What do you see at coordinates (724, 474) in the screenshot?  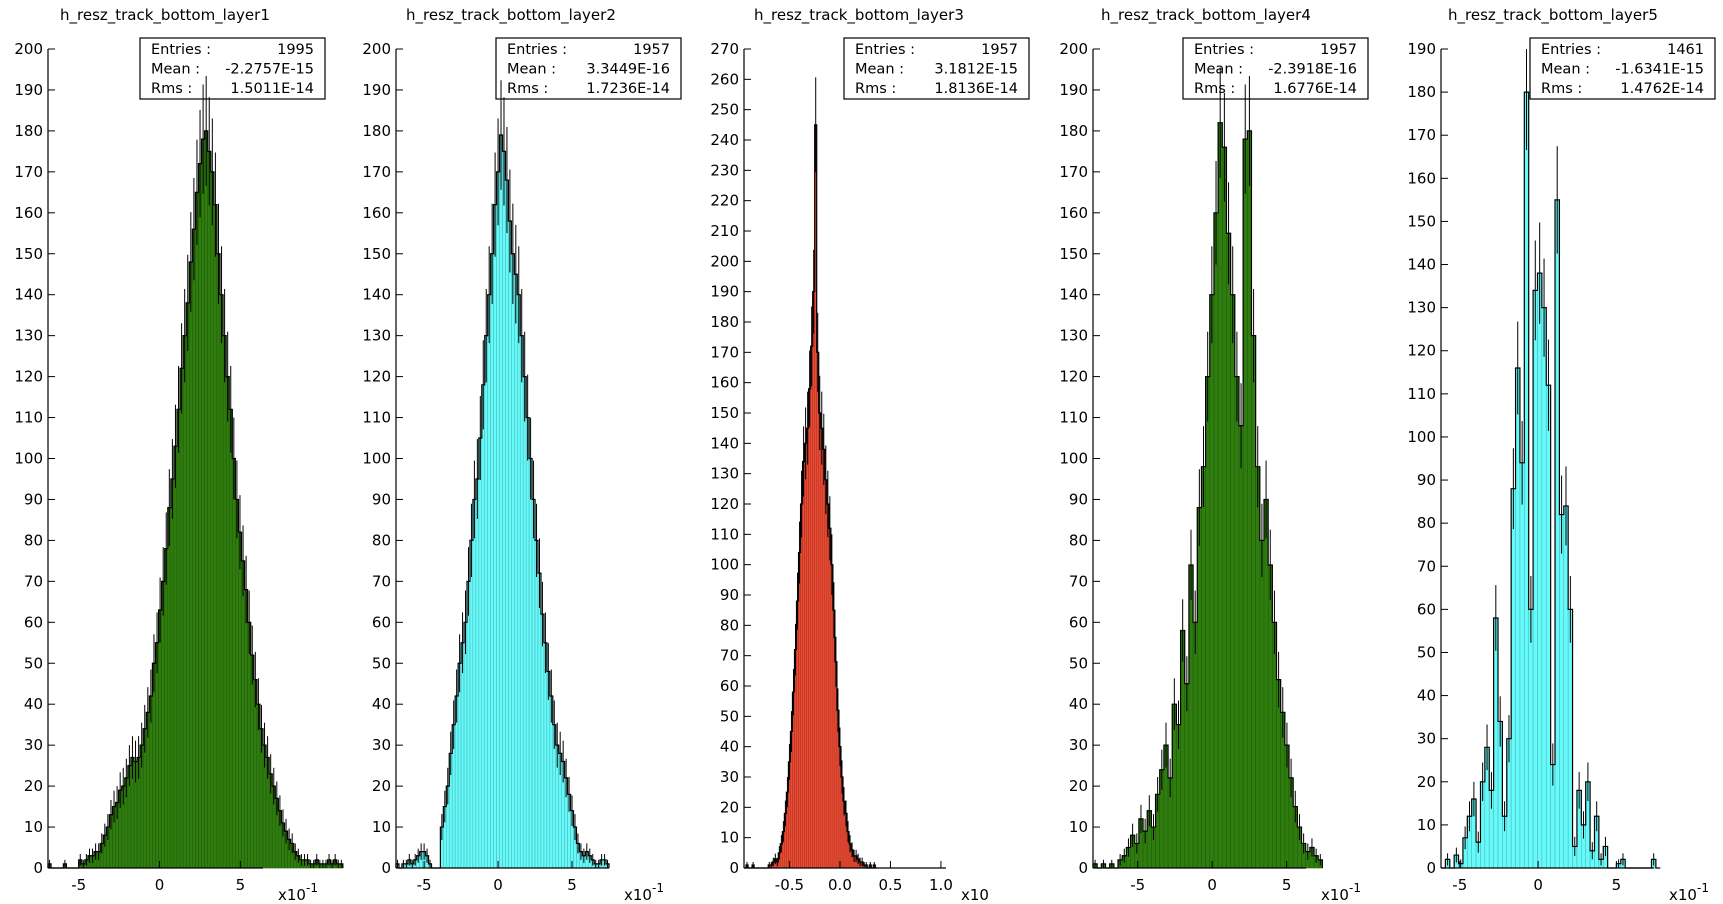 I see `y-tick-label: 130` at bounding box center [724, 474].